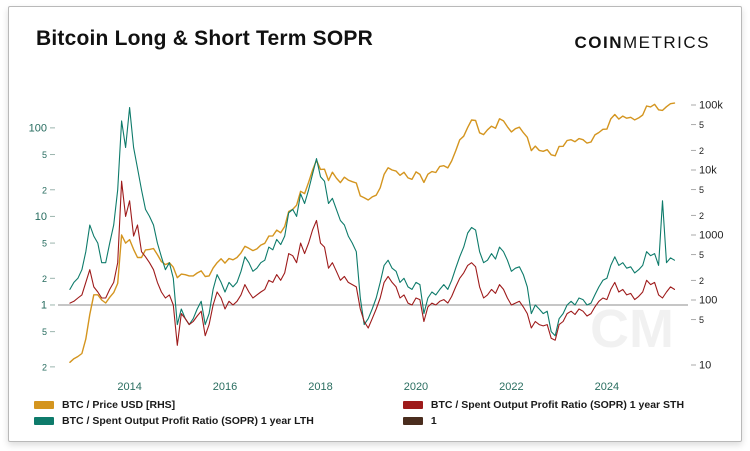 The image size is (750, 451). Describe the element at coordinates (607, 387) in the screenshot. I see `x-axis-label: 2024` at that location.